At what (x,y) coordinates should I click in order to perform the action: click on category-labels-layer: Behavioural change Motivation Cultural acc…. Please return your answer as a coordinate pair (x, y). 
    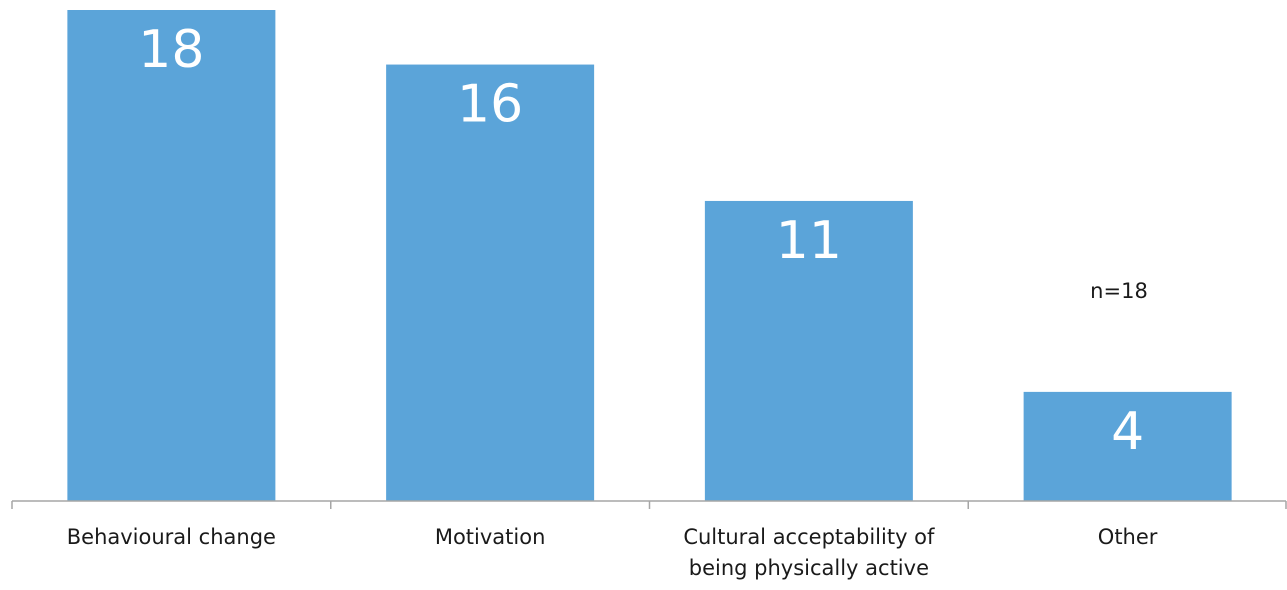
    Looking at the image, I should click on (612, 552).